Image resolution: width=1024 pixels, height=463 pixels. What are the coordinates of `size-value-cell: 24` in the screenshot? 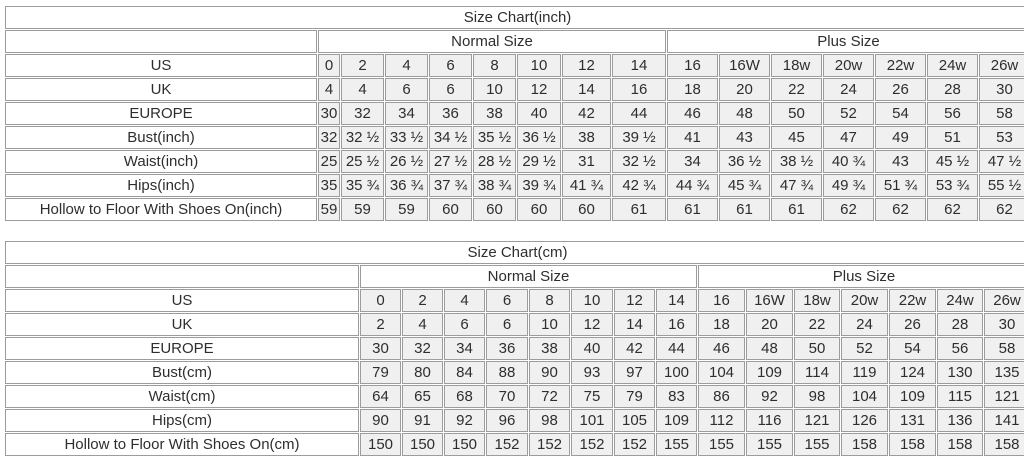 It's located at (848, 89).